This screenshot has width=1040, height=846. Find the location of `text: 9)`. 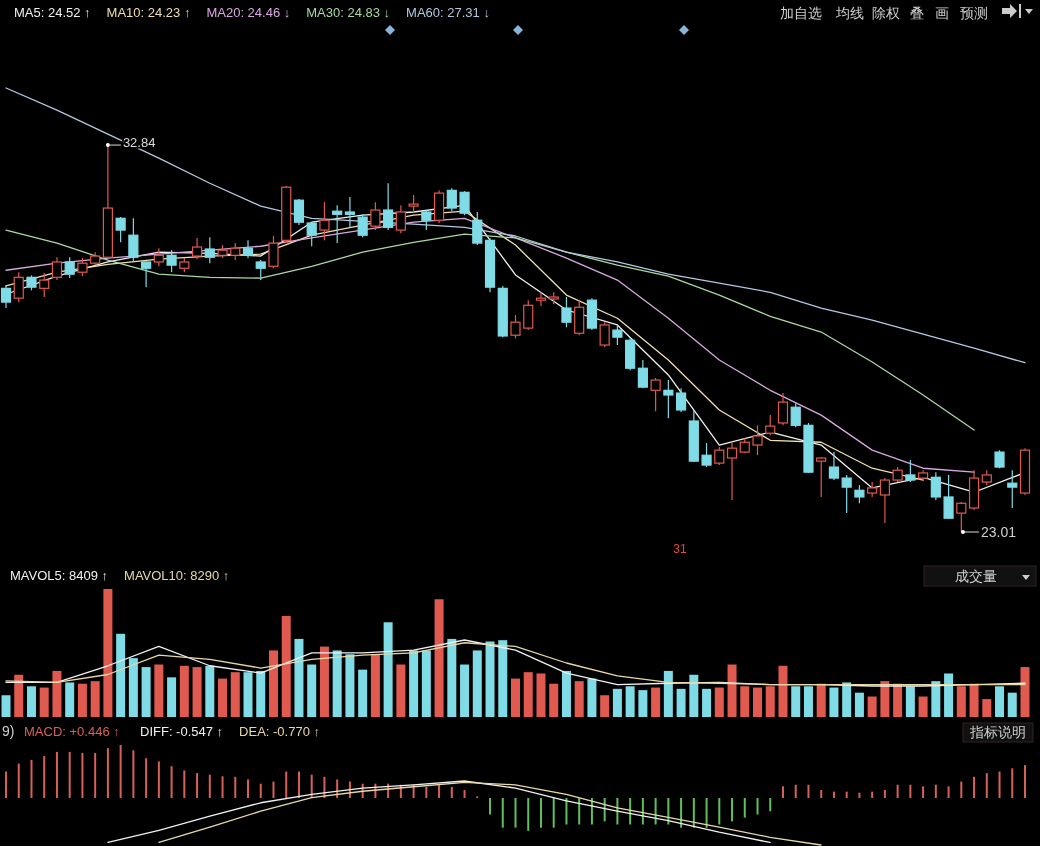

text: 9) is located at coordinates (8, 731).